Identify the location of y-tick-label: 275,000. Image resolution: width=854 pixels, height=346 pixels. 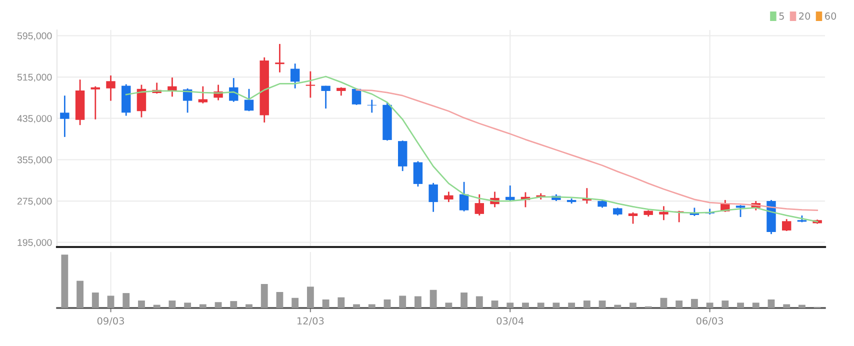
(34, 202).